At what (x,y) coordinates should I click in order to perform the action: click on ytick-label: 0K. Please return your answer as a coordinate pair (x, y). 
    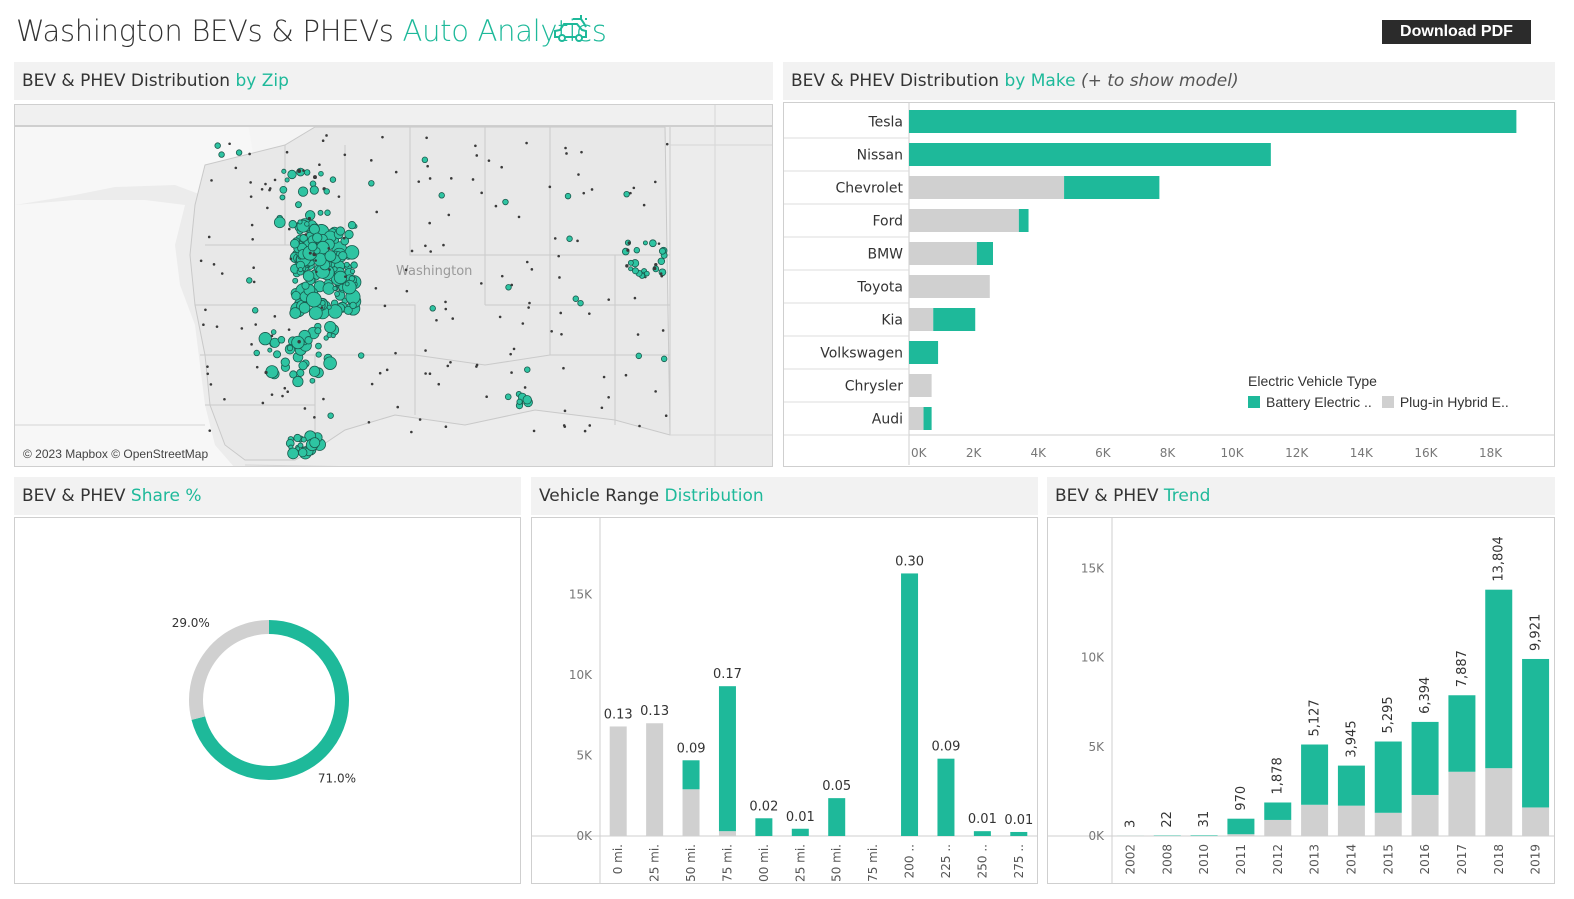
    Looking at the image, I should click on (1096, 836).